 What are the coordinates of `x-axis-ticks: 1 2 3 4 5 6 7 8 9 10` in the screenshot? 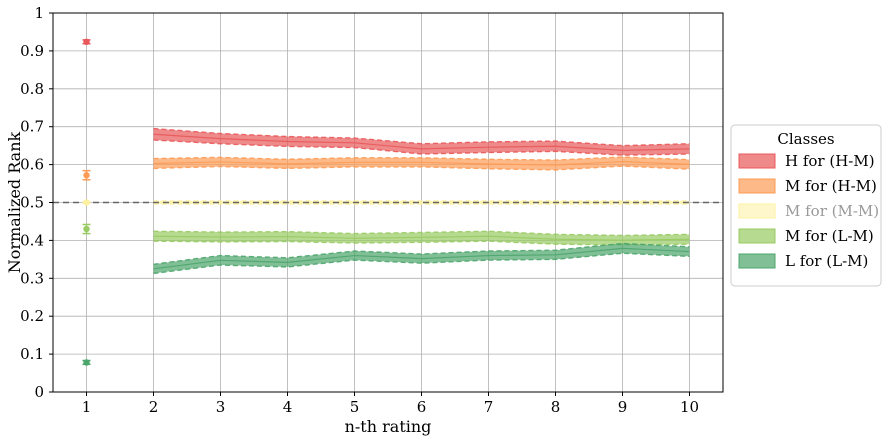 It's located at (390, 404).